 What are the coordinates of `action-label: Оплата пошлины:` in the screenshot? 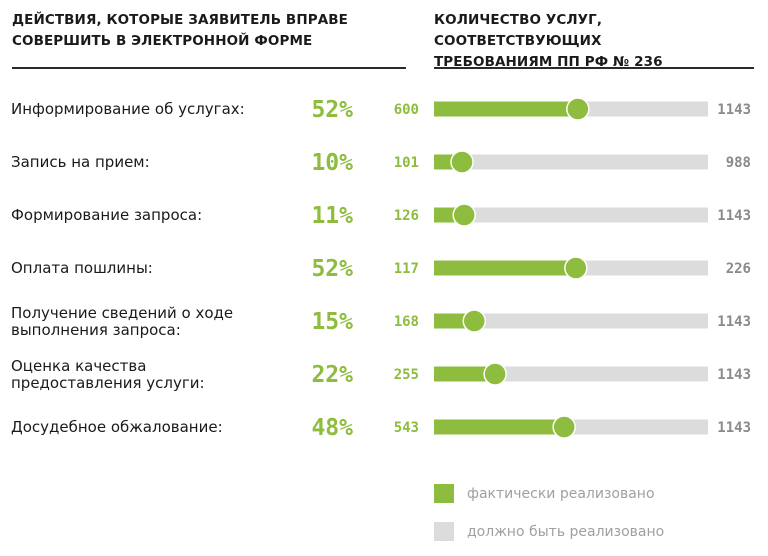 It's located at (82, 268).